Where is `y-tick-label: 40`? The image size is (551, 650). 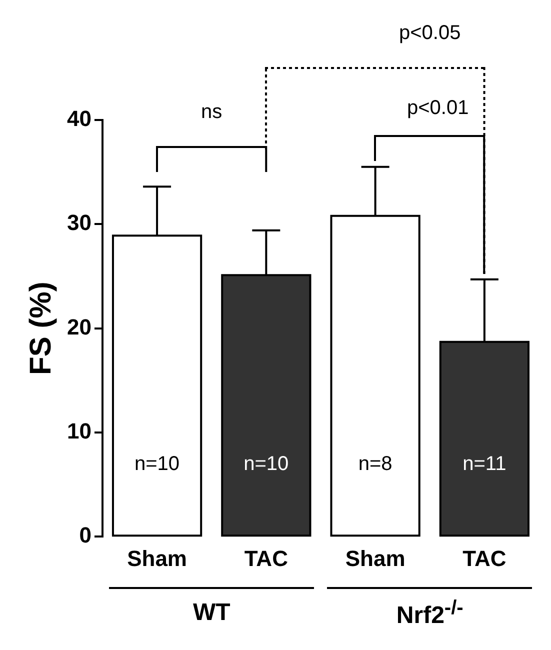 y-tick-label: 40 is located at coordinates (79, 119).